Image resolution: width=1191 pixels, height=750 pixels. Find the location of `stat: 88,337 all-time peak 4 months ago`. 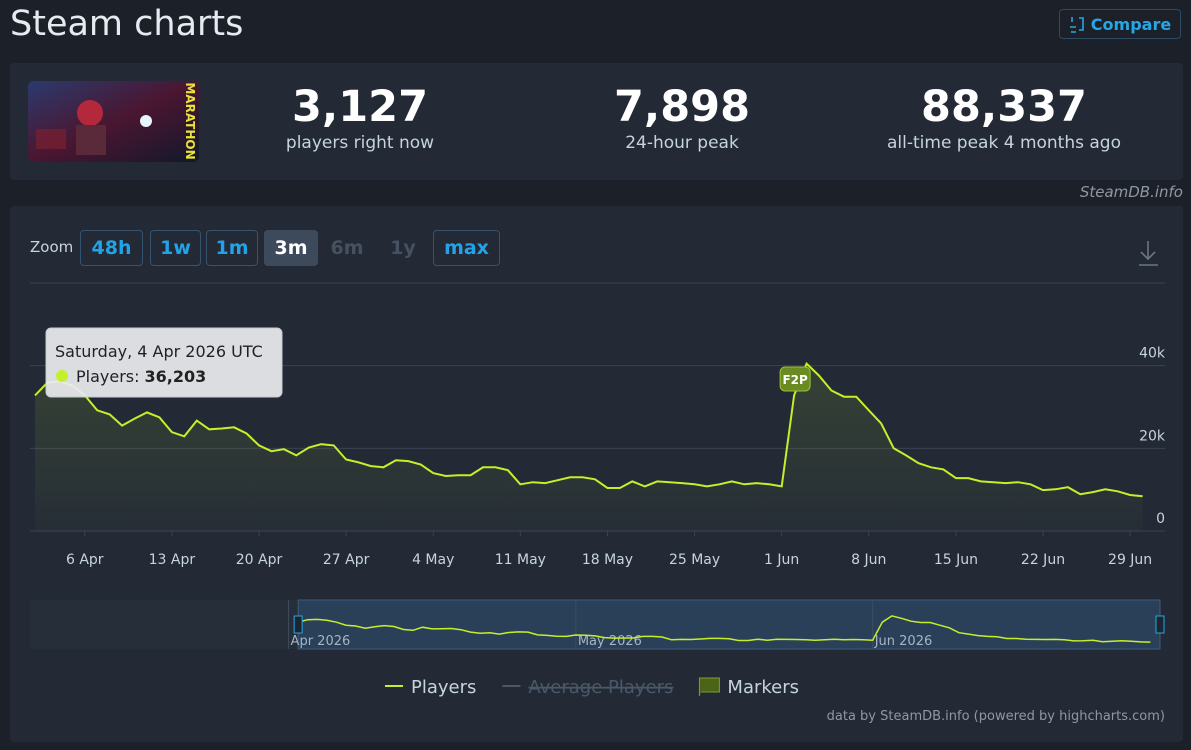

stat: 88,337 all-time peak 4 months ago is located at coordinates (1004, 117).